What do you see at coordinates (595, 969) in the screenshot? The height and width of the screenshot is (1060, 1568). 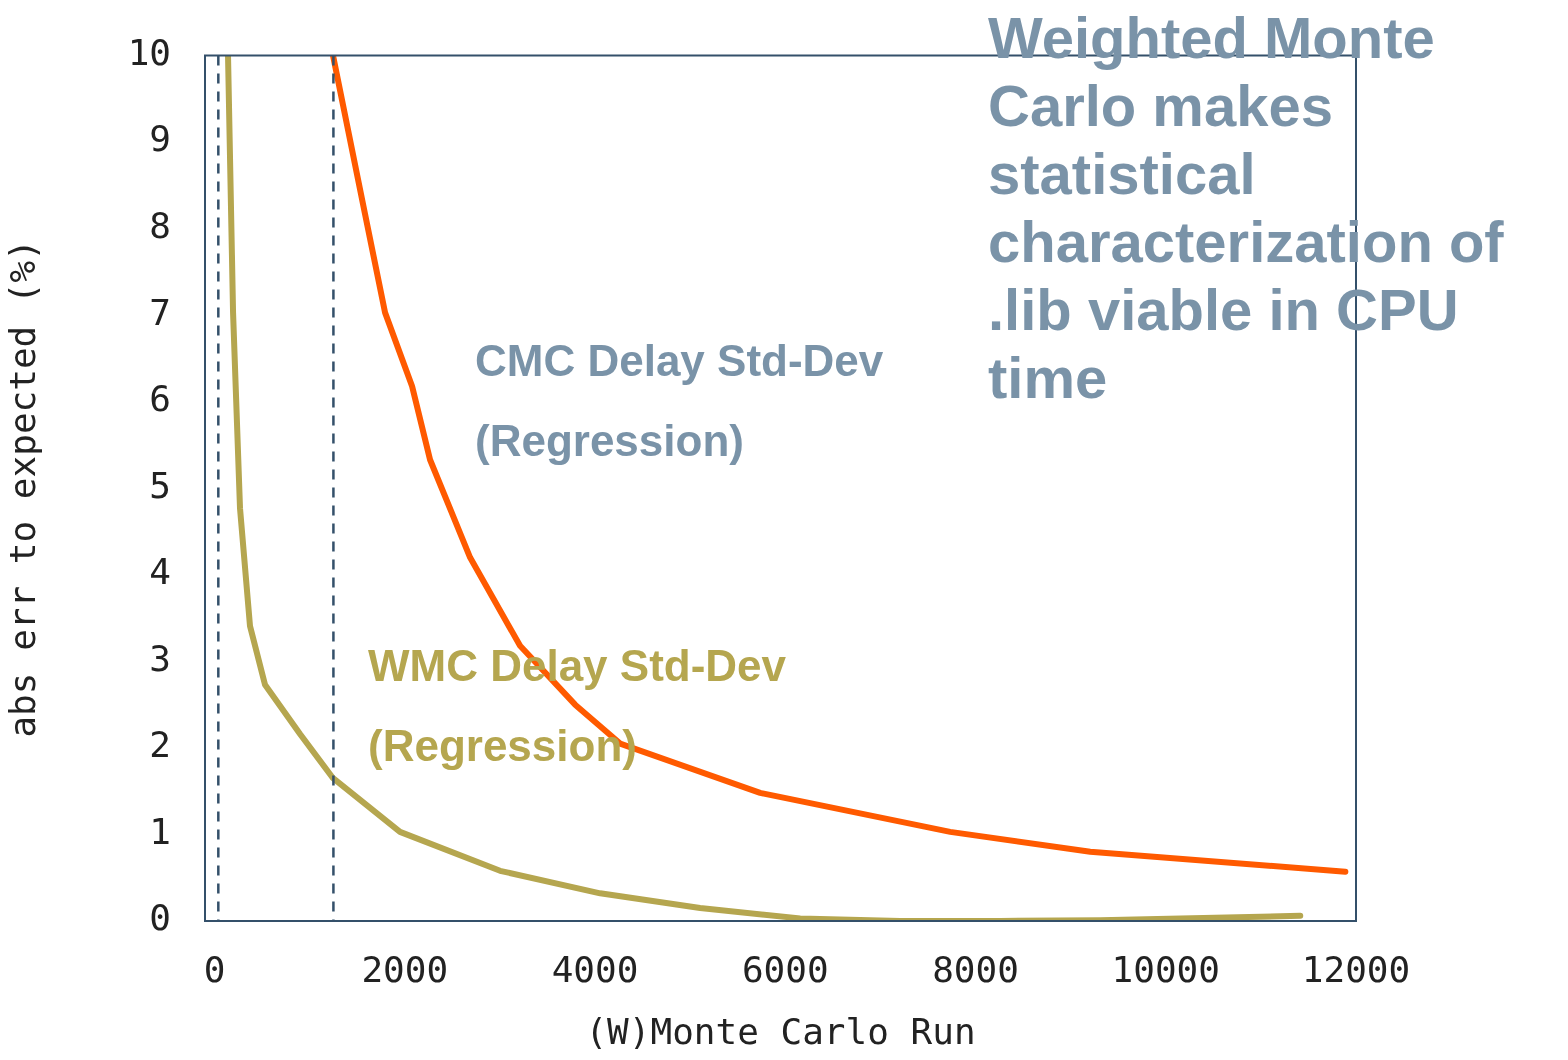 I see `x-tick-label: 4000` at bounding box center [595, 969].